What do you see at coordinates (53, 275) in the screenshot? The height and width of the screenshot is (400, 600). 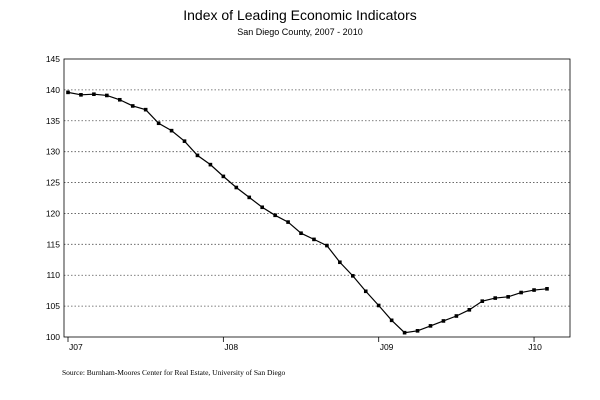 I see `y-tick-label: 110` at bounding box center [53, 275].